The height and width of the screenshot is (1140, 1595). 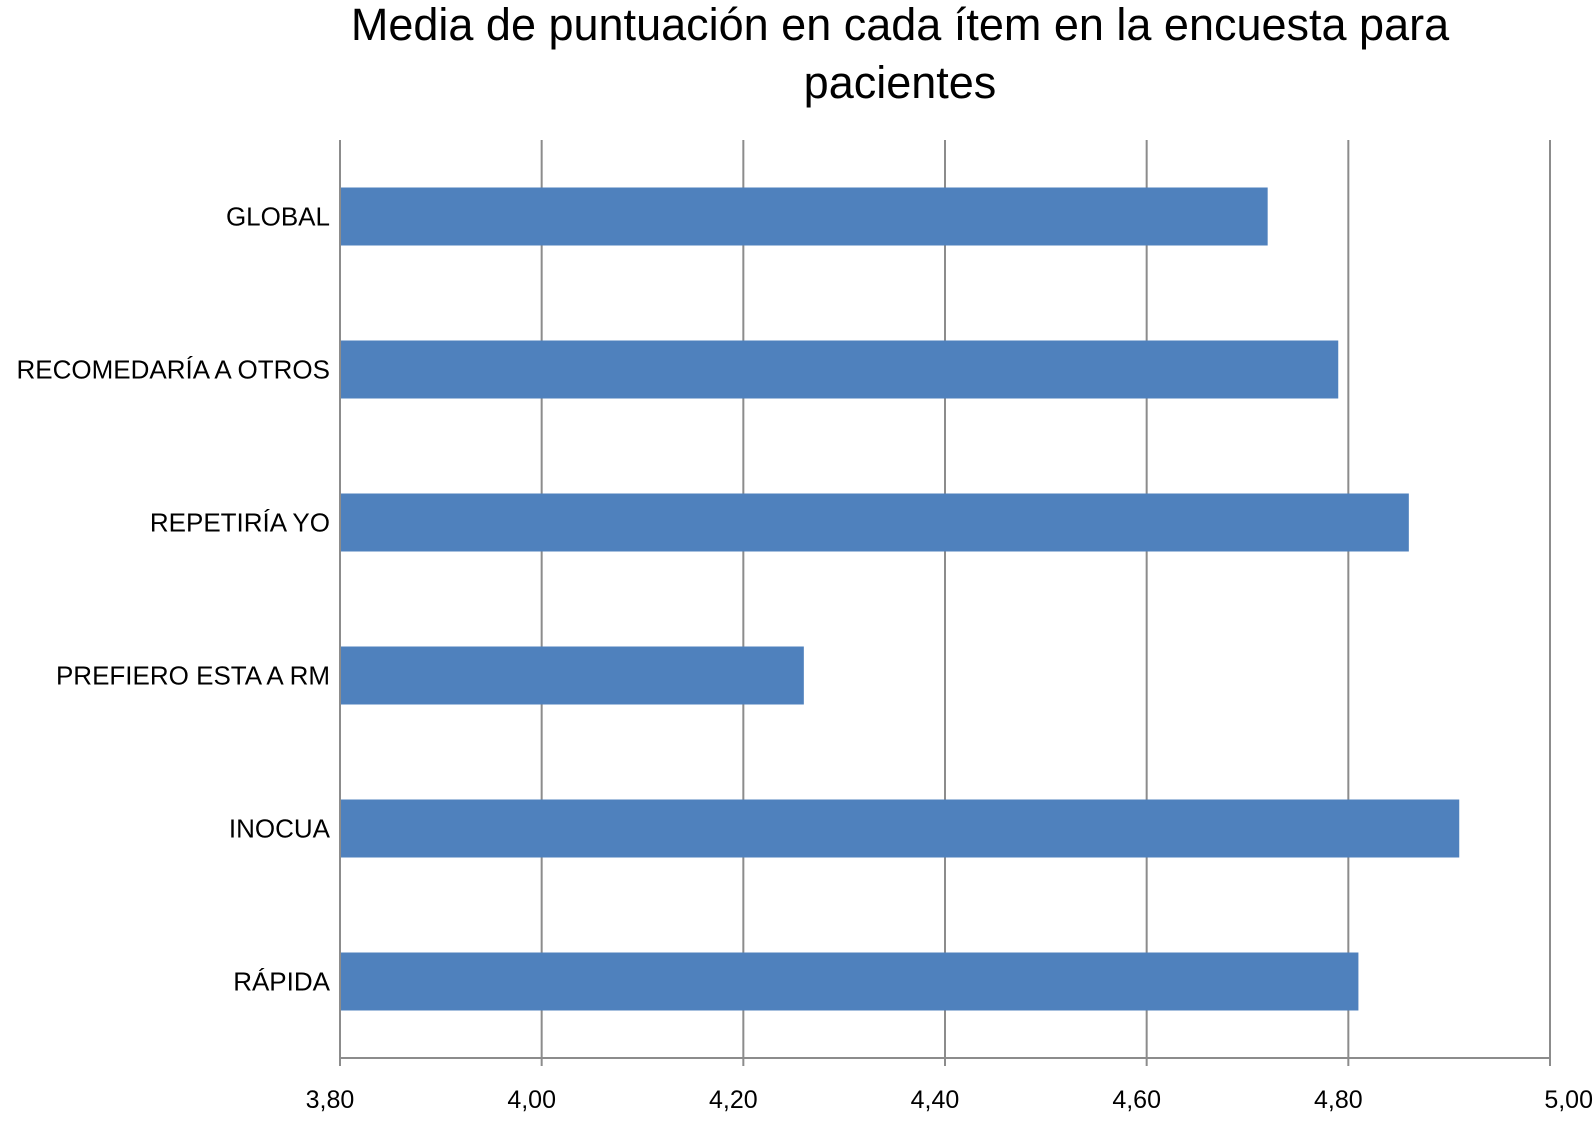 I want to click on category-label: PREFIERO ESTA A RM, so click(x=193, y=676).